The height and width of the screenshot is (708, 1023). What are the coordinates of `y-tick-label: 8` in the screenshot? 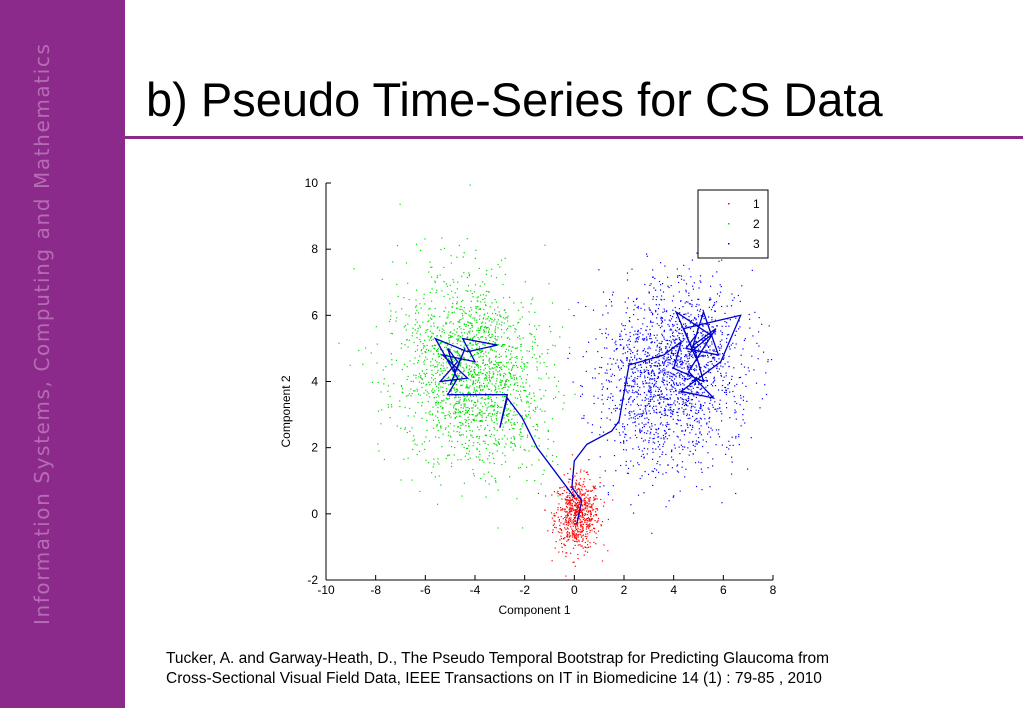 It's located at (314, 249).